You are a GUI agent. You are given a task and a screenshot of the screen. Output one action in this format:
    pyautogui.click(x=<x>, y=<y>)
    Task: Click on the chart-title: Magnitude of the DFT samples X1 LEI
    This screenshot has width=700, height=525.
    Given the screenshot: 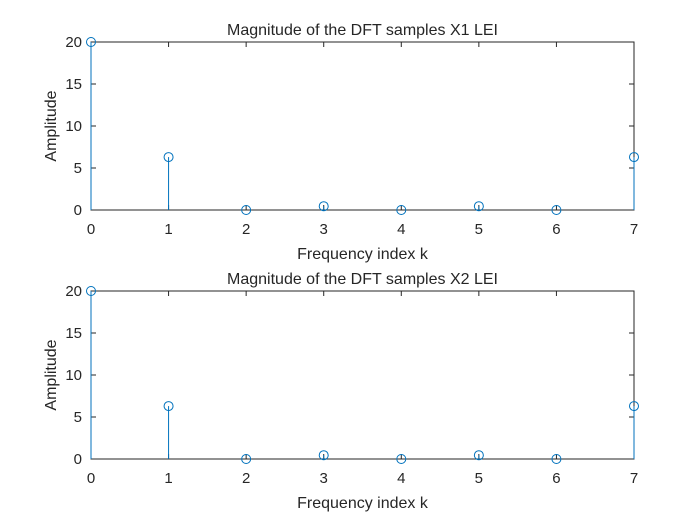 What is the action you would take?
    pyautogui.click(x=362, y=30)
    